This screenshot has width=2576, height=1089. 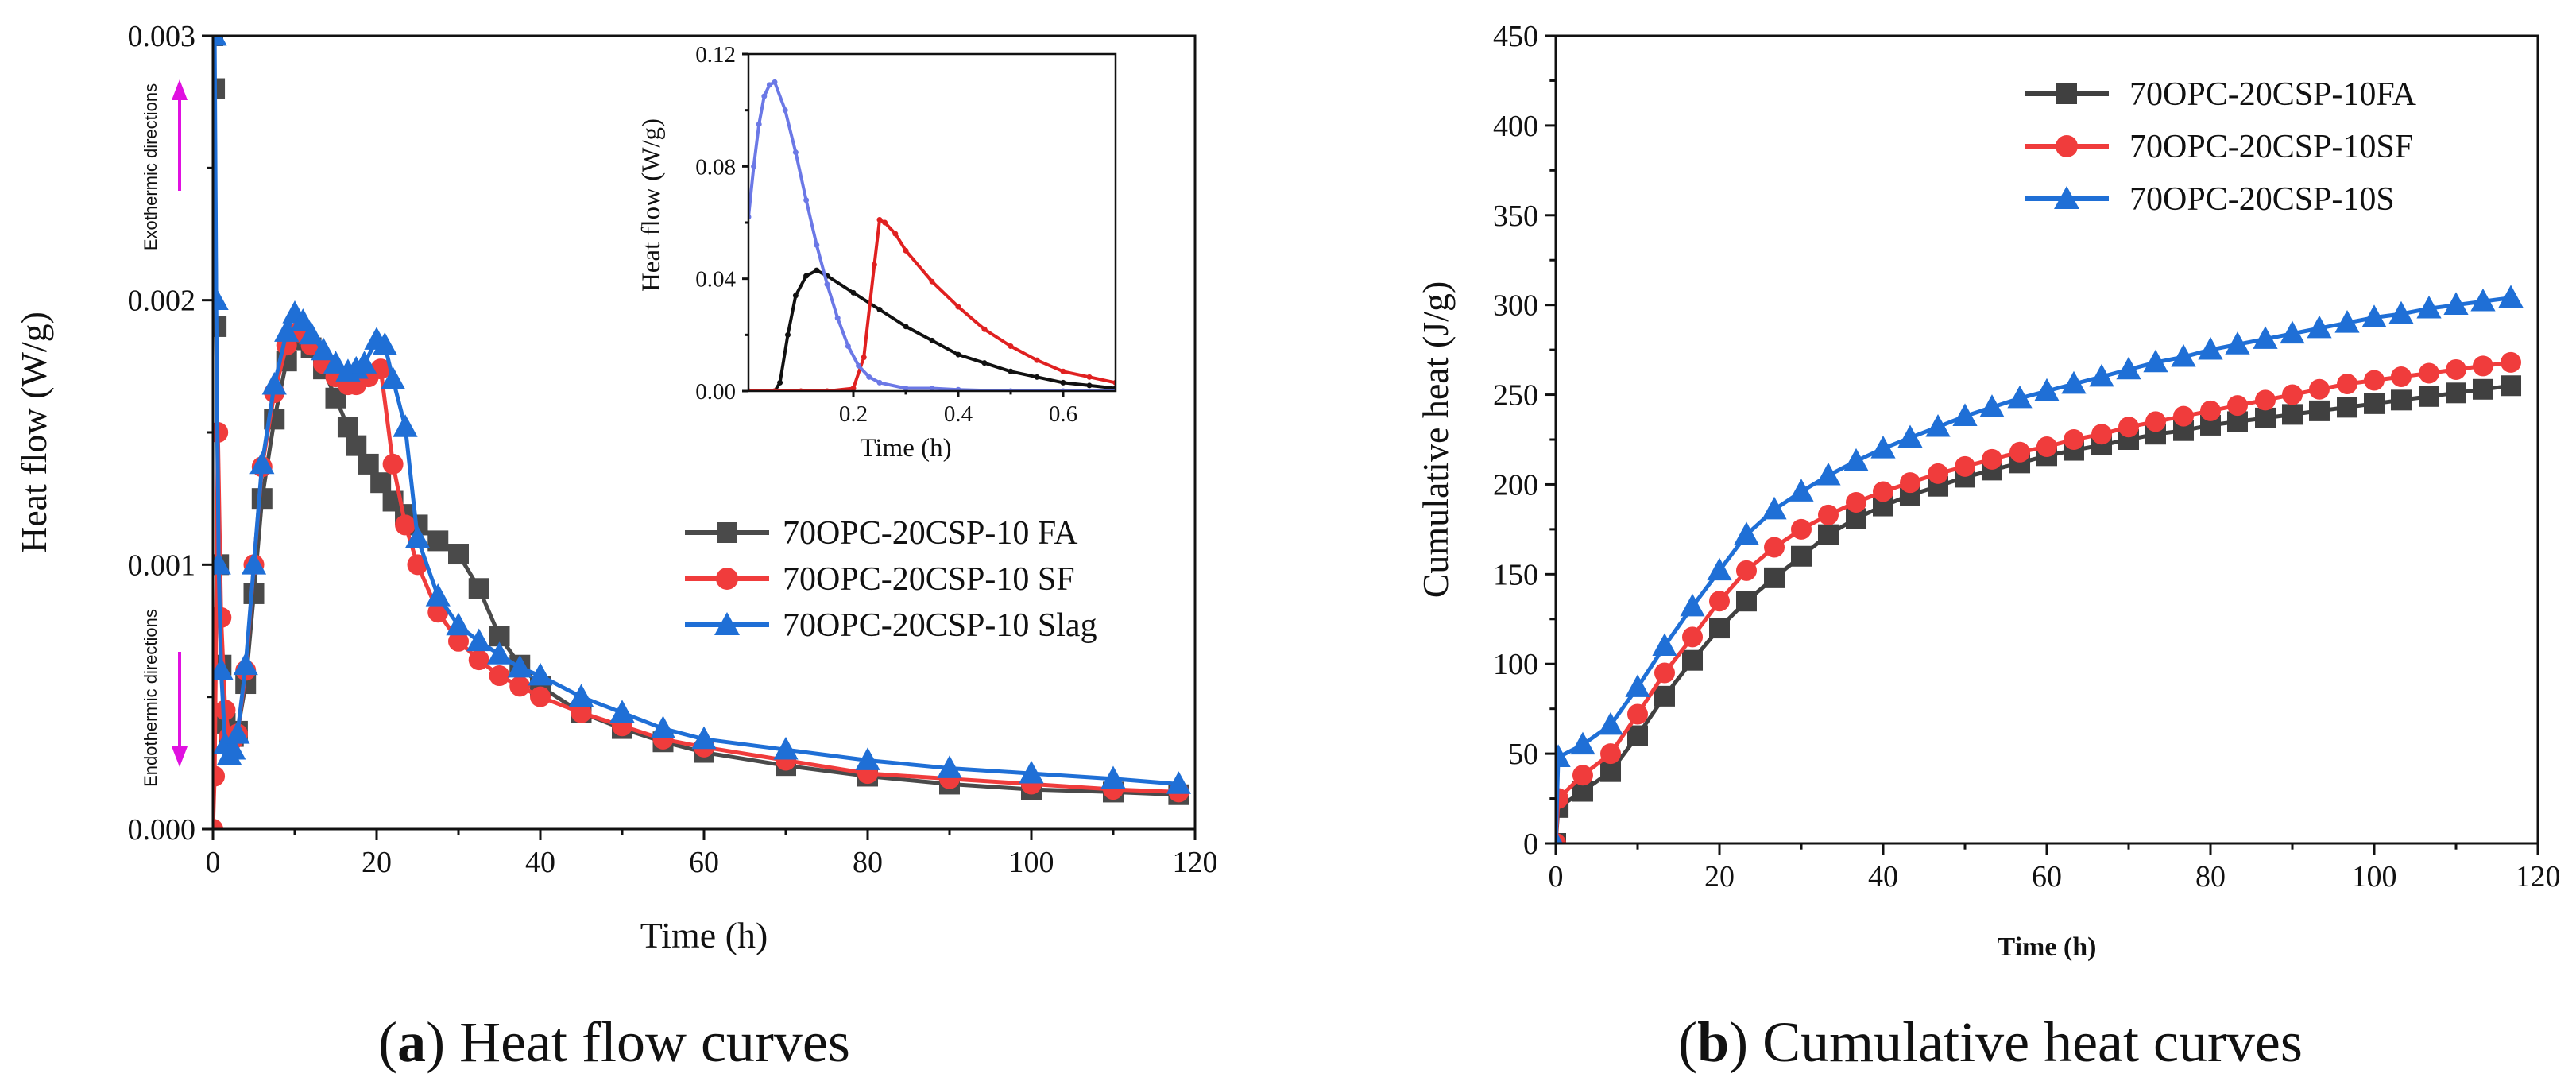 I want to click on legend-label-slag: 70OPC-20CSP-10 Slag, so click(x=940, y=625).